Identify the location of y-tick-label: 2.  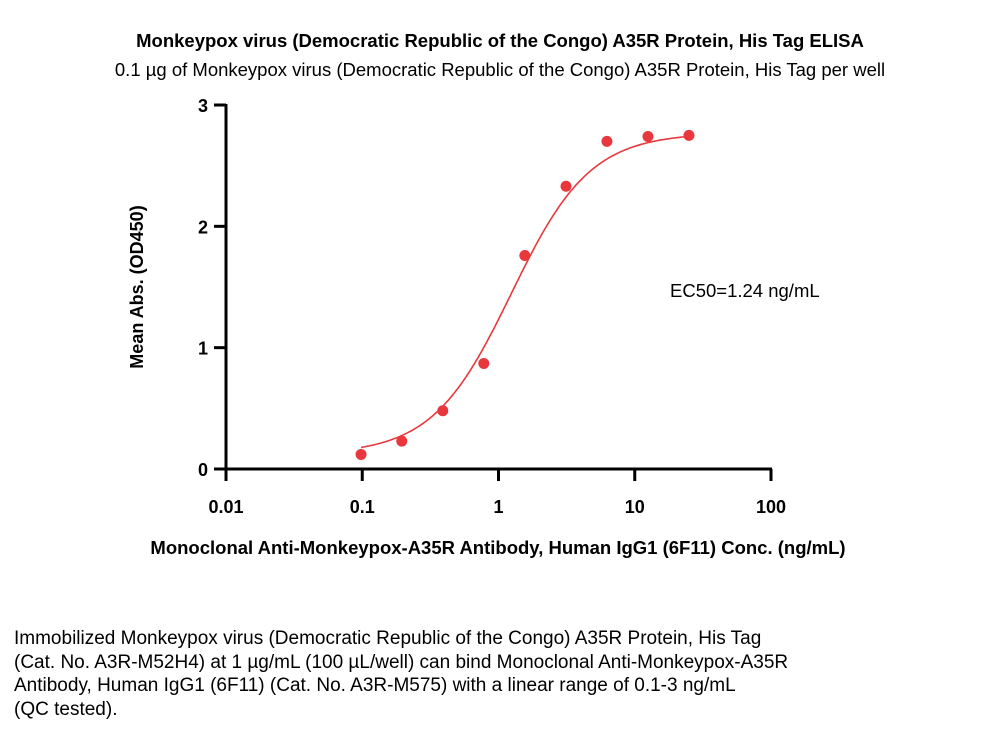
(203, 227).